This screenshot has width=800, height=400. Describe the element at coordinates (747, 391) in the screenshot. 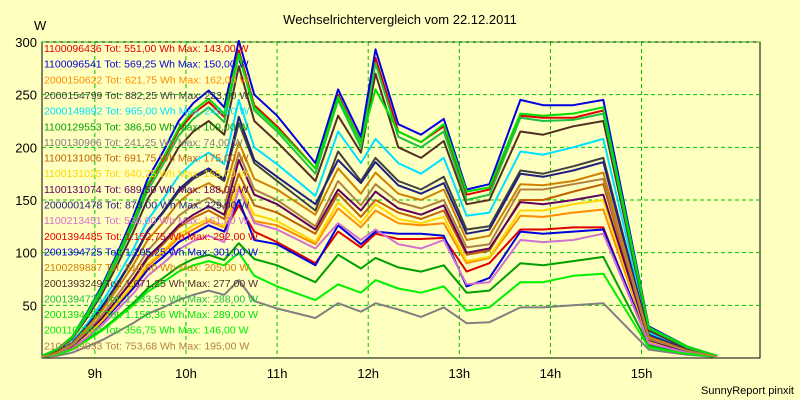

I see `footer-credit: SunnyReport pinxit` at that location.